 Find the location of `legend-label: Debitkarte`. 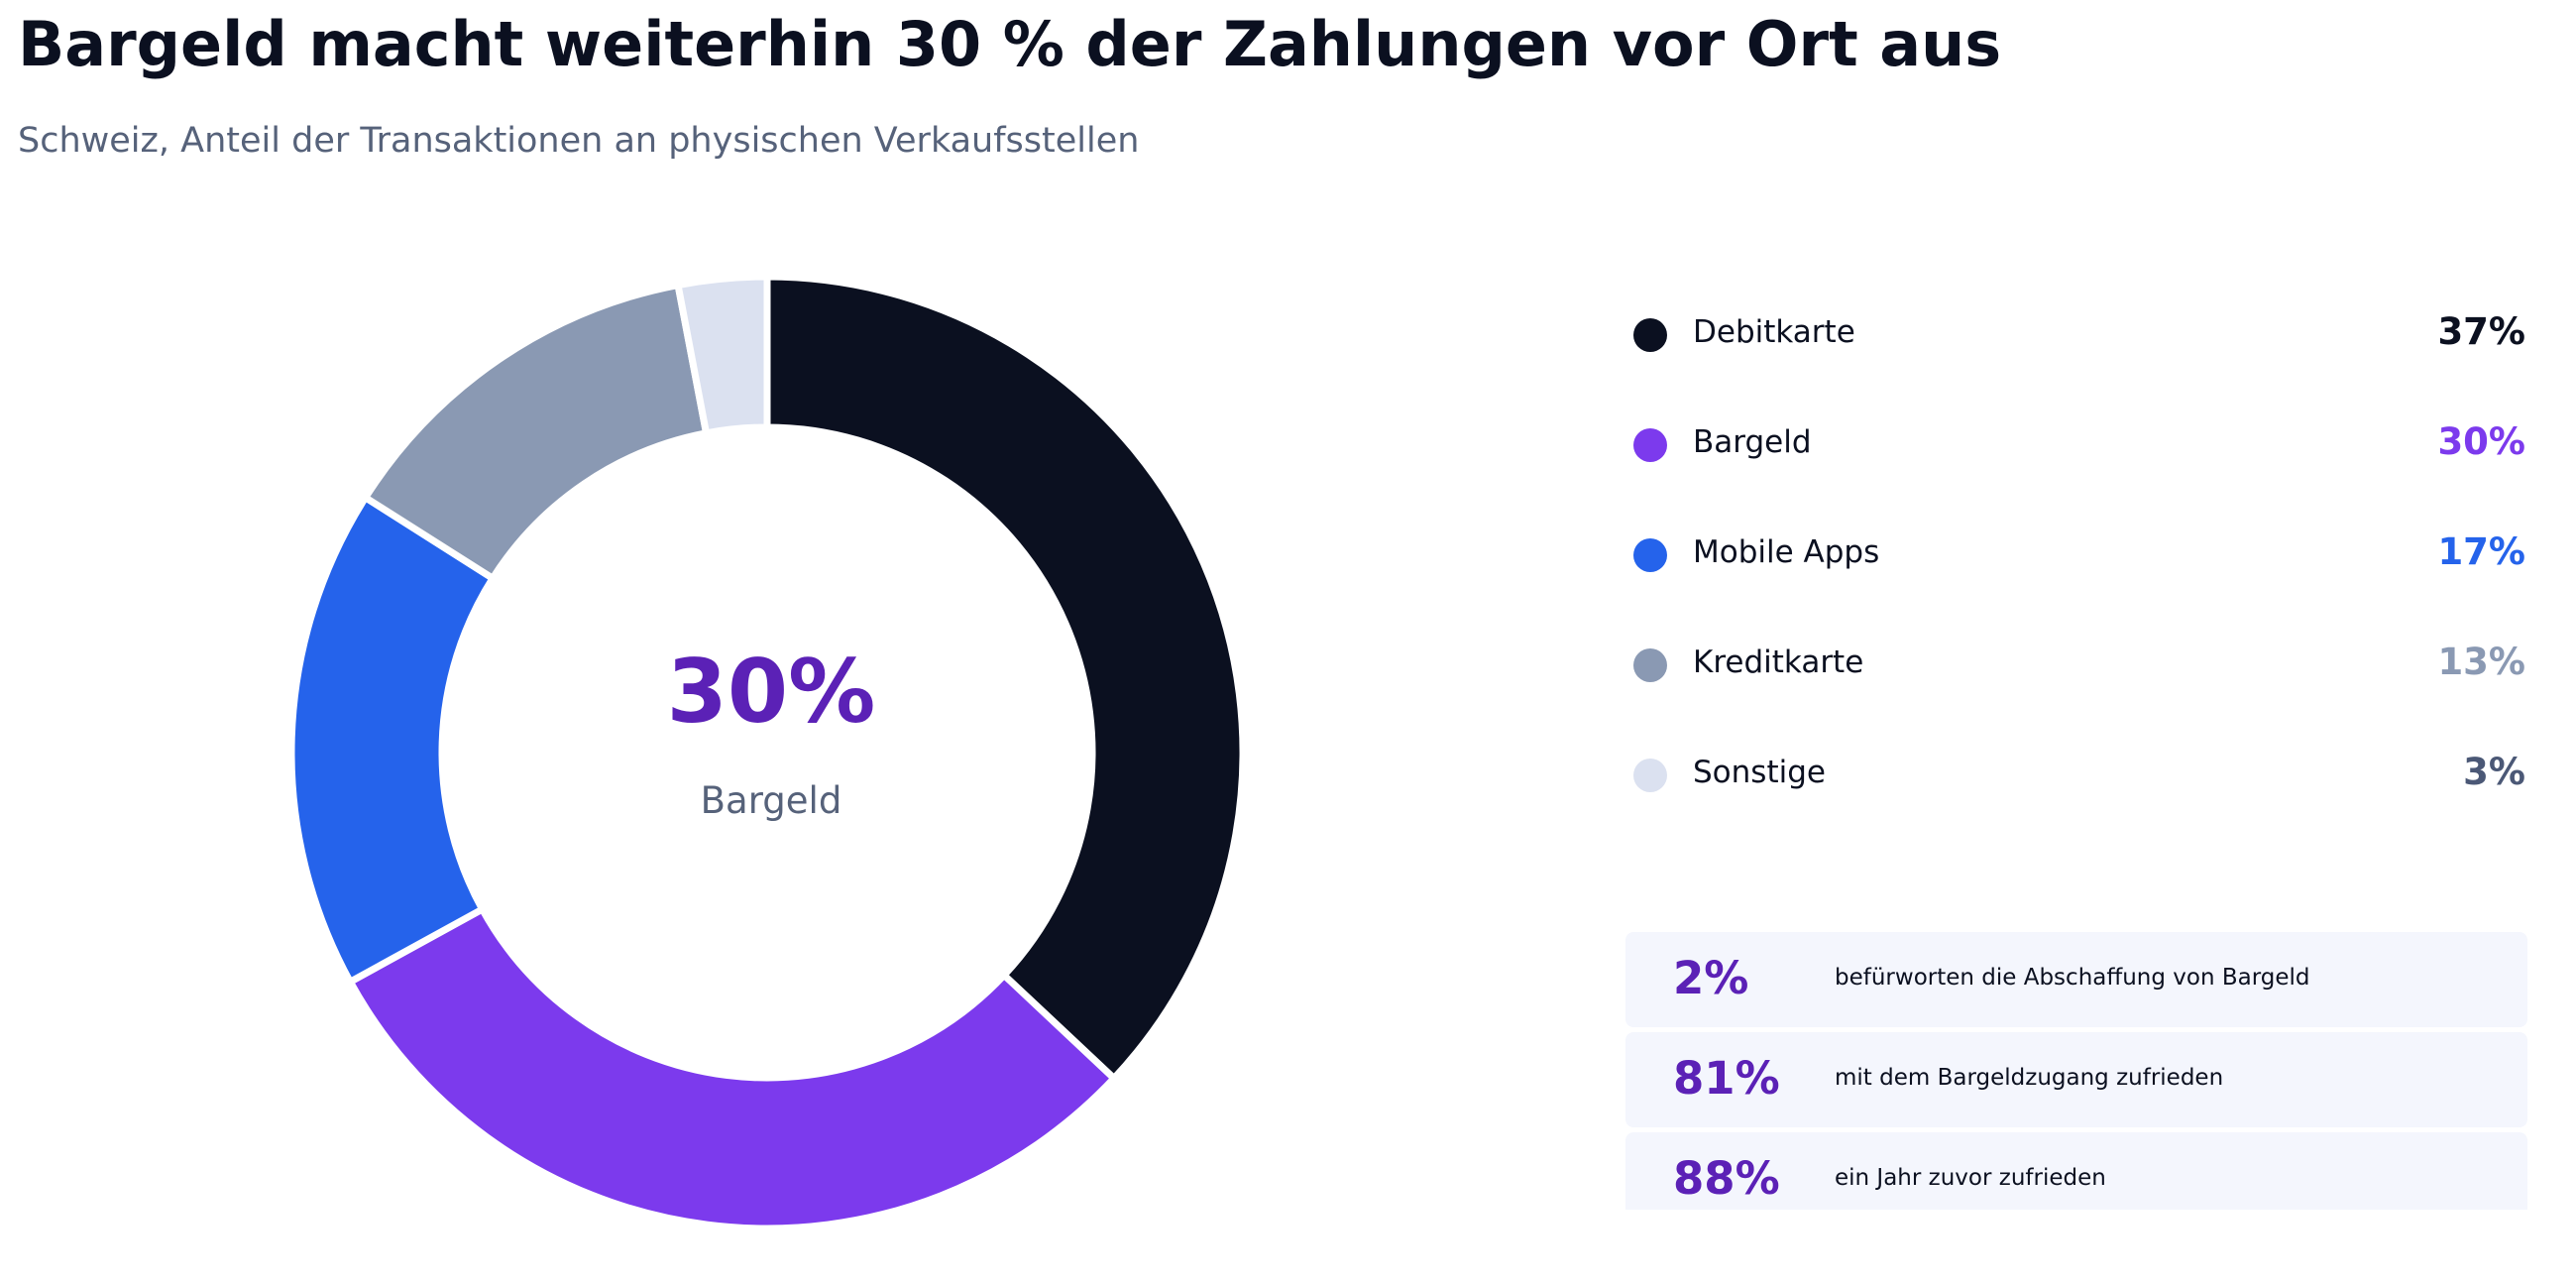

legend-label: Debitkarte is located at coordinates (1774, 332).